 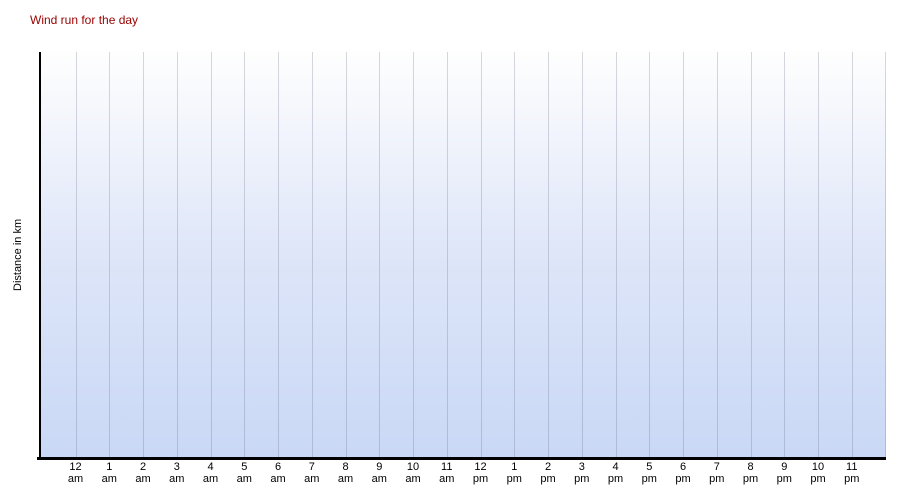 I want to click on x-tick-label: 10 pm, so click(x=818, y=473).